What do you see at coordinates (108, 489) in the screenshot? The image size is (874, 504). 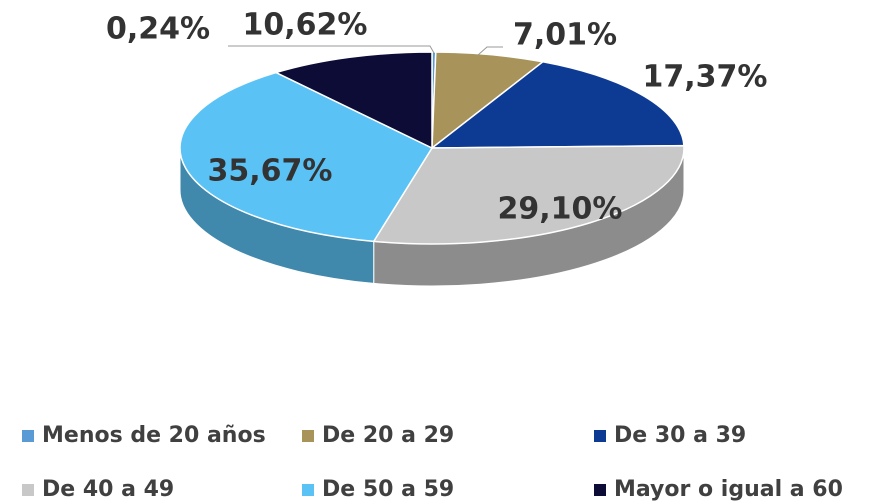 I see `legend-label: De 40 a 49` at bounding box center [108, 489].